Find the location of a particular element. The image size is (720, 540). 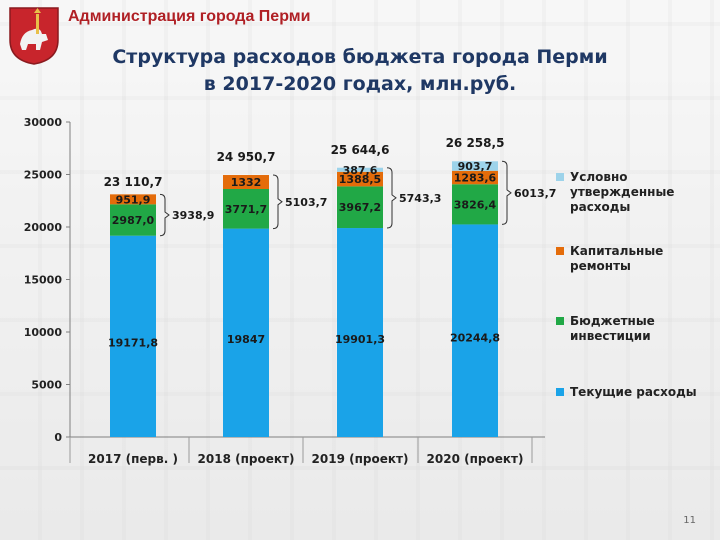

page-number: 11 is located at coordinates (689, 520).